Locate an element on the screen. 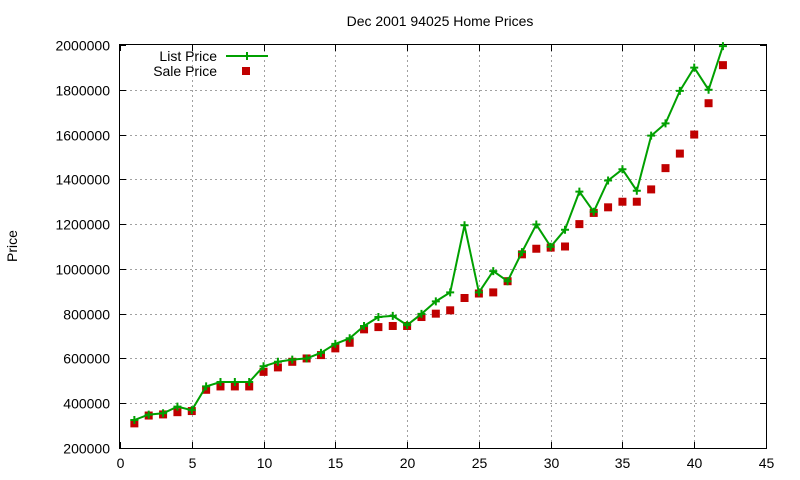  legend-label-list-price: List Price is located at coordinates (188, 56).